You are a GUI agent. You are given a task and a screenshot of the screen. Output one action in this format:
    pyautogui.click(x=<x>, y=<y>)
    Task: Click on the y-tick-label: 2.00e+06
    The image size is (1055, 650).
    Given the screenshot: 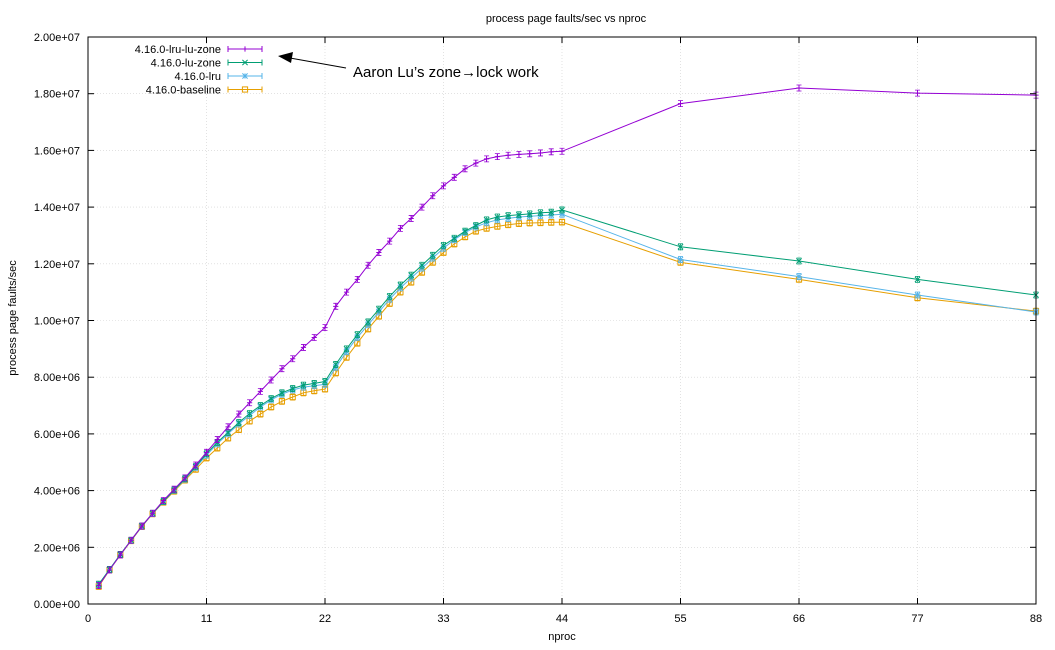 What is the action you would take?
    pyautogui.click(x=57, y=548)
    